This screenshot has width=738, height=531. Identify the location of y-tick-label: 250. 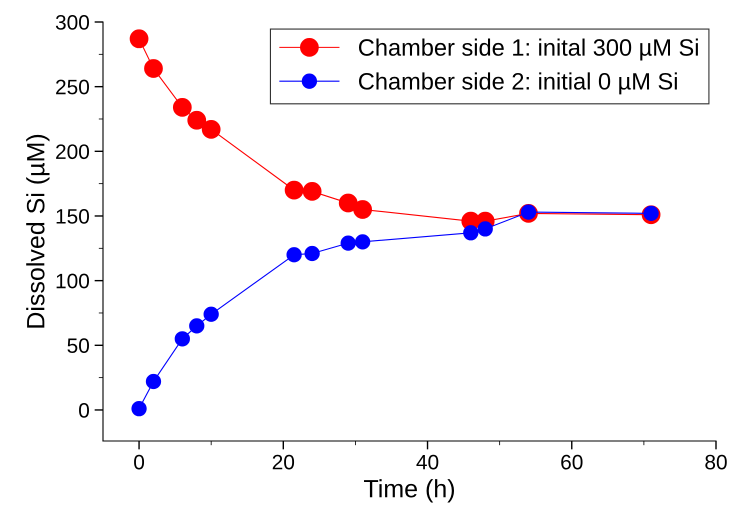
(72, 87).